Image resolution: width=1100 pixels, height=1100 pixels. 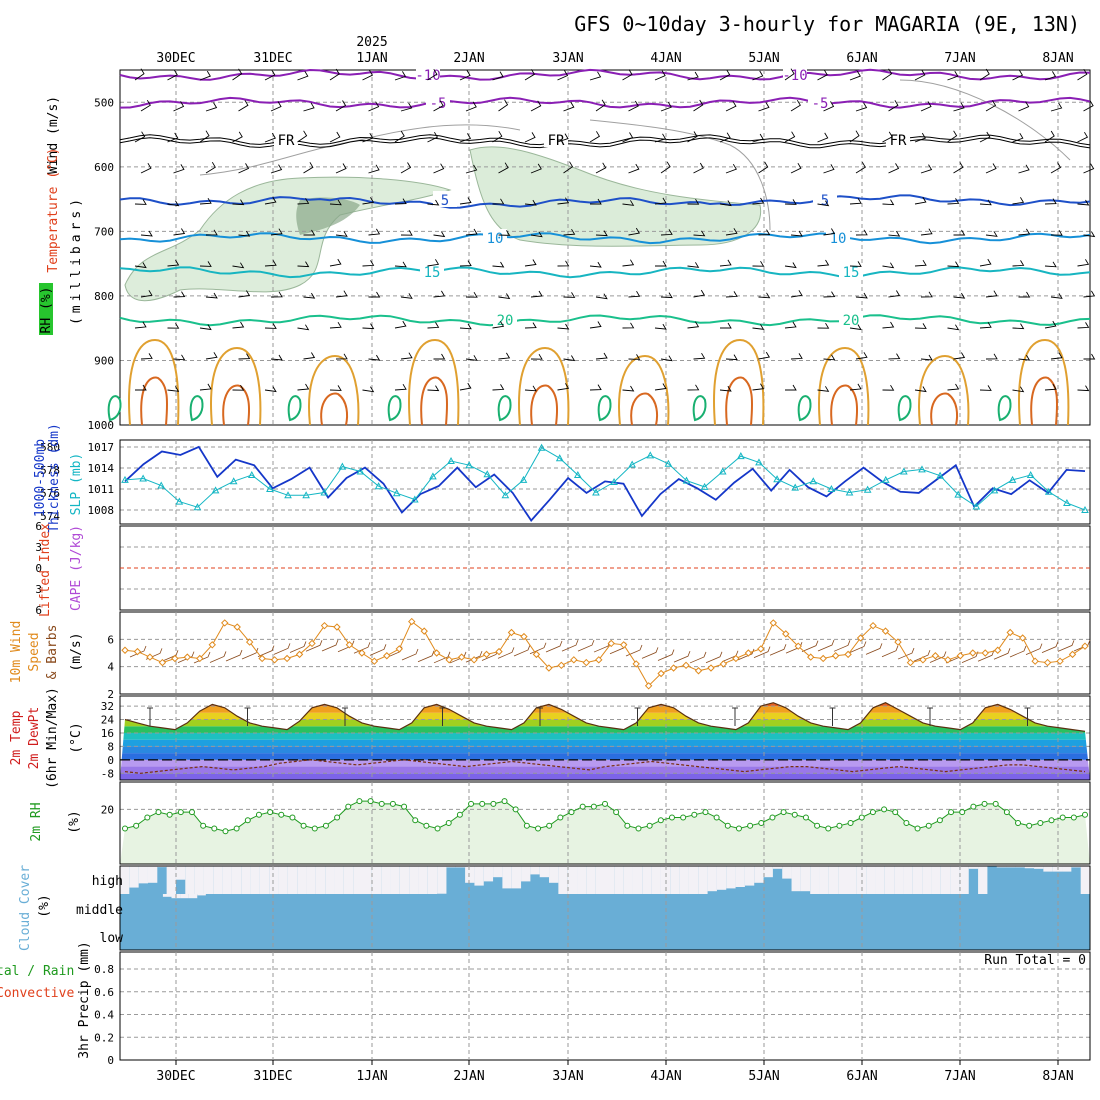 What do you see at coordinates (328, 216) in the screenshot?
I see `rh-shade-1-core` at bounding box center [328, 216].